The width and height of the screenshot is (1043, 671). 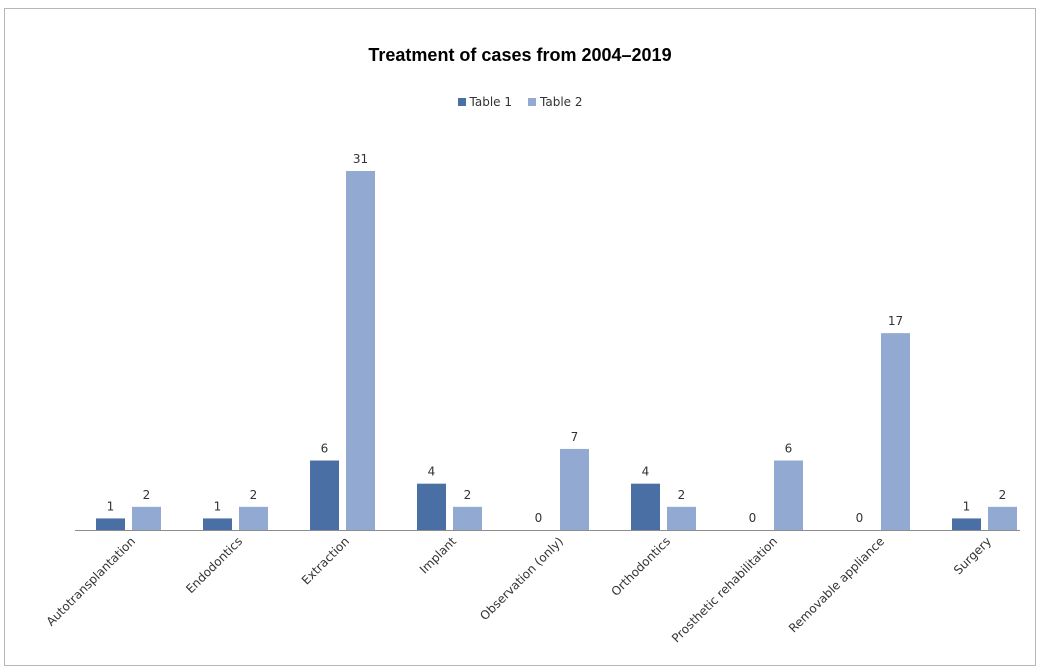 I want to click on data-label-table-2-surgery: 2, so click(x=1003, y=495).